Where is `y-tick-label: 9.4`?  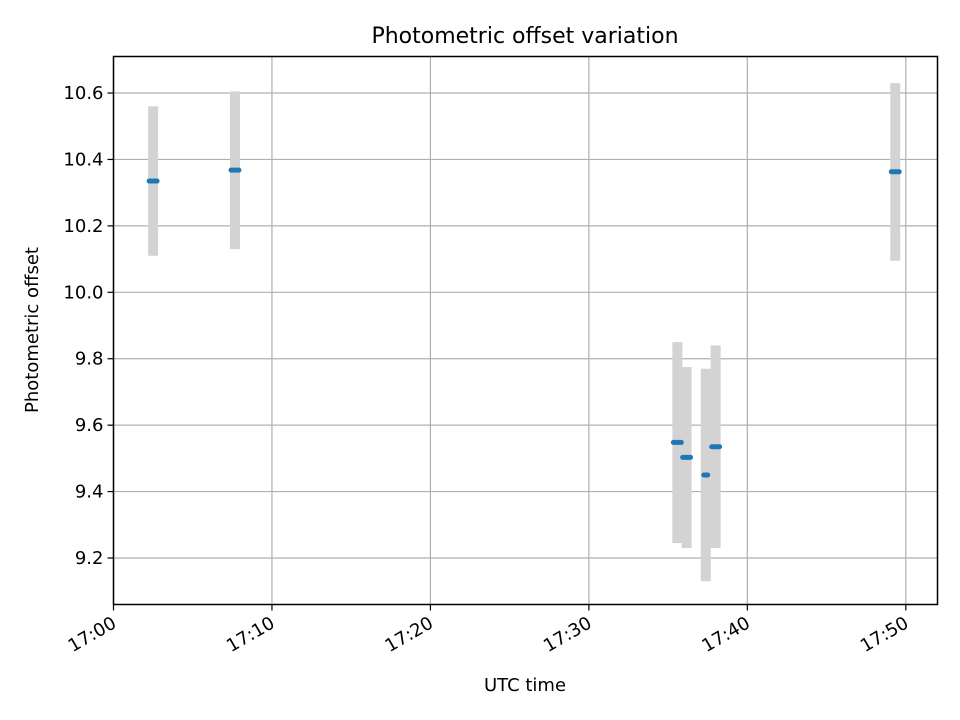
y-tick-label: 9.4 is located at coordinates (89, 492).